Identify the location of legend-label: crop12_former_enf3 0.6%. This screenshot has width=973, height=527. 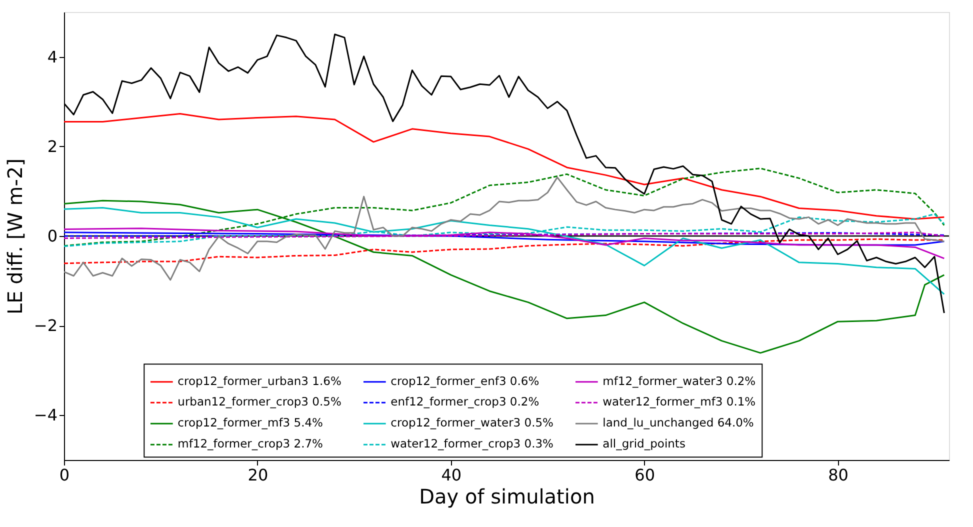
(465, 381).